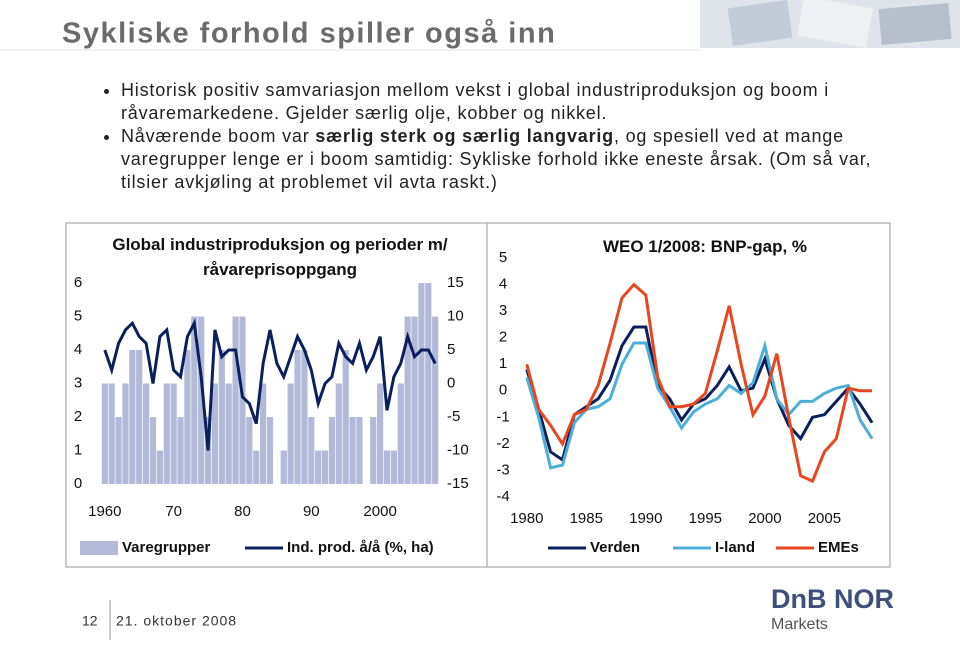 The height and width of the screenshot is (662, 960). Describe the element at coordinates (799, 624) in the screenshot. I see `logo-sub: Markets` at that location.